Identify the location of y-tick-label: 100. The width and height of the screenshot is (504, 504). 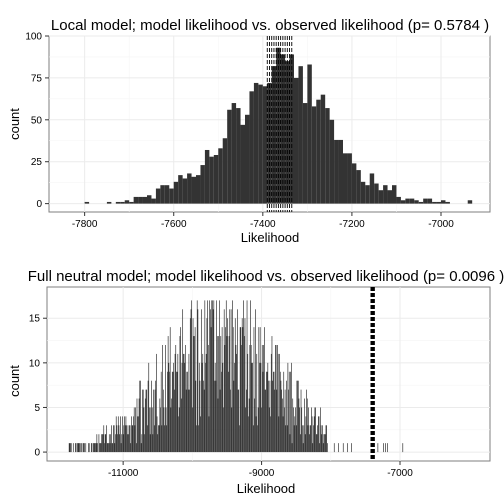
(33, 37).